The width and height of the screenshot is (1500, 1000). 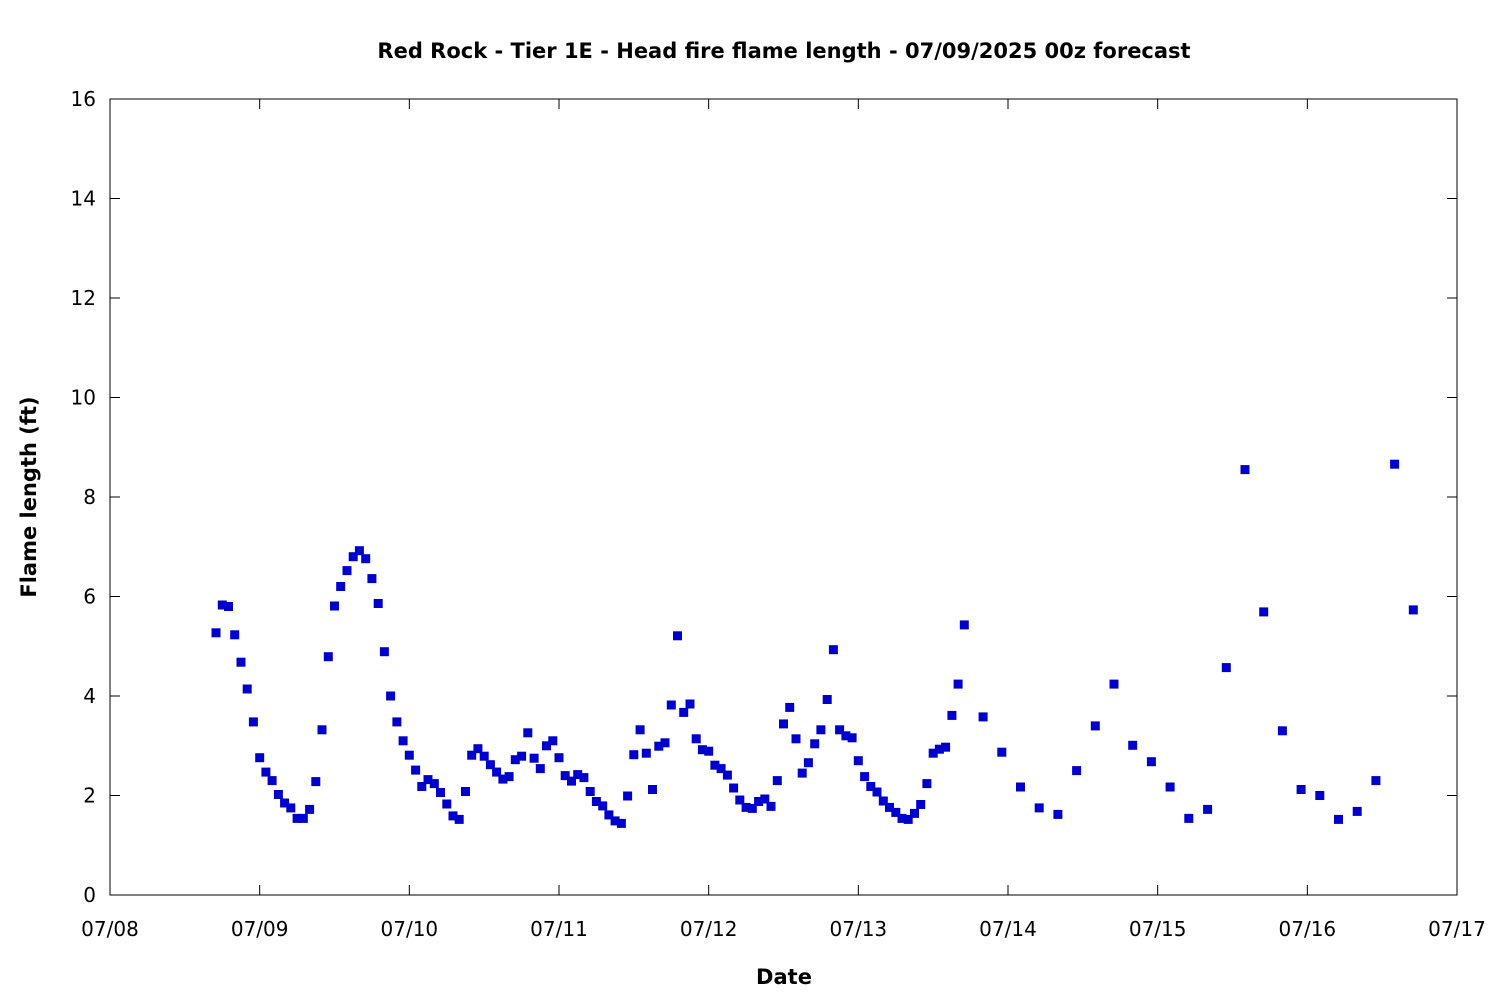 I want to click on y-tick-label: 16, so click(x=83, y=99).